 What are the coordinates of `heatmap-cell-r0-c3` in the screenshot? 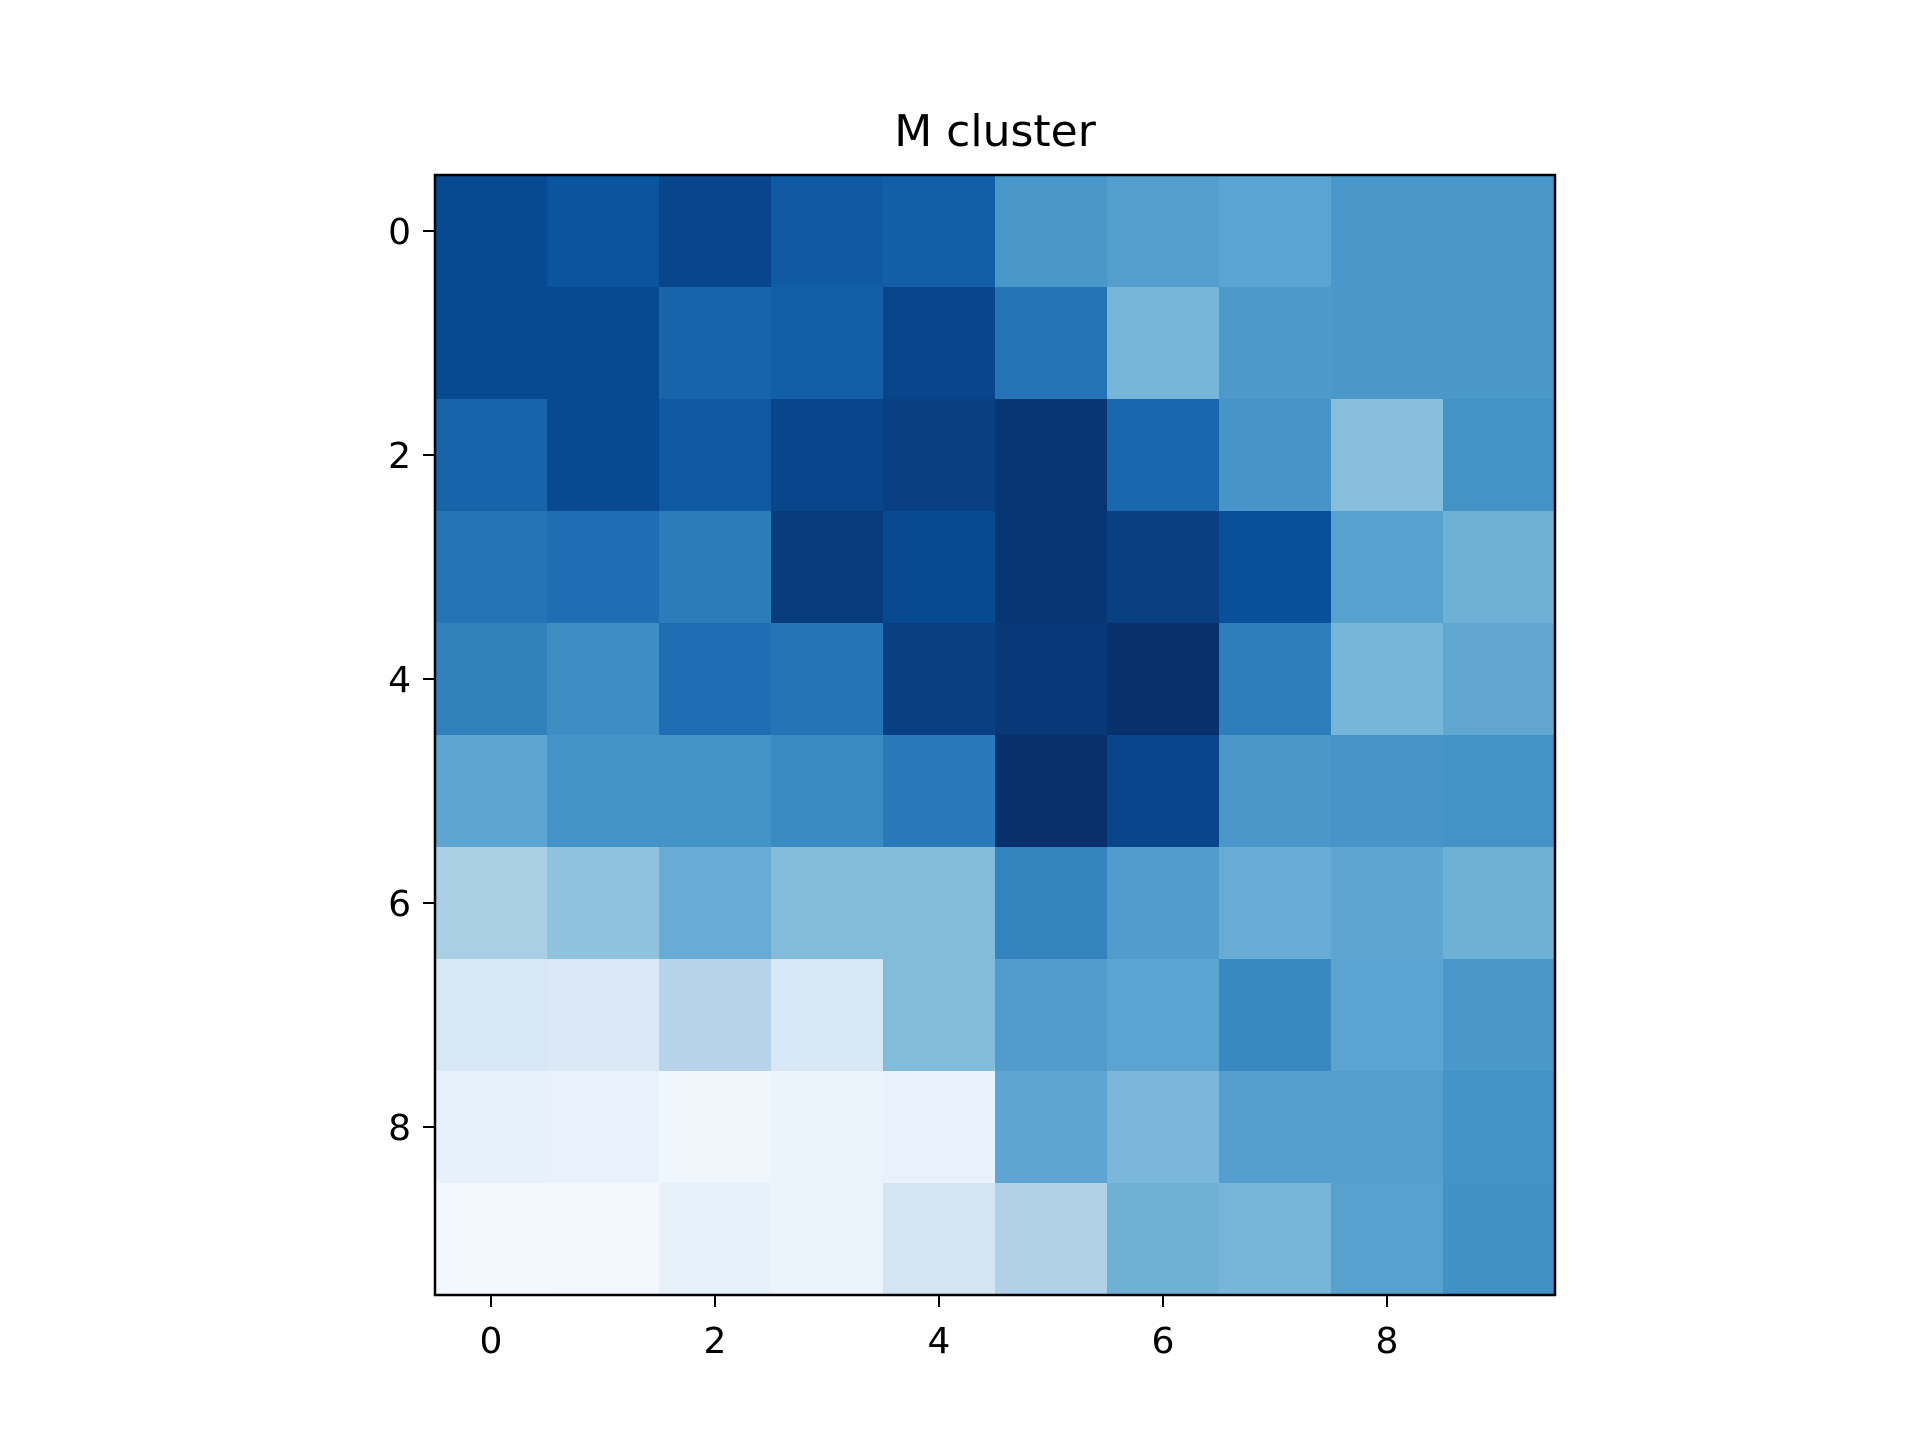 It's located at (827, 231).